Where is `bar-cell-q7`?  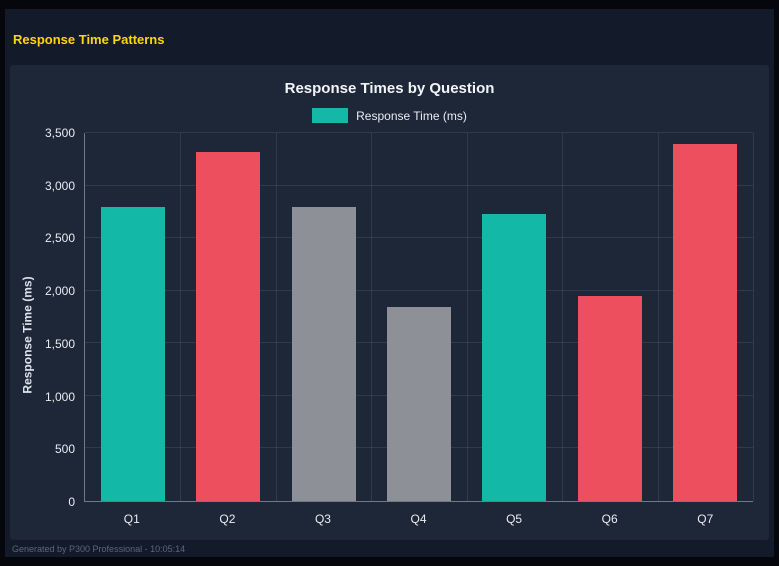
bar-cell-q7 is located at coordinates (705, 317).